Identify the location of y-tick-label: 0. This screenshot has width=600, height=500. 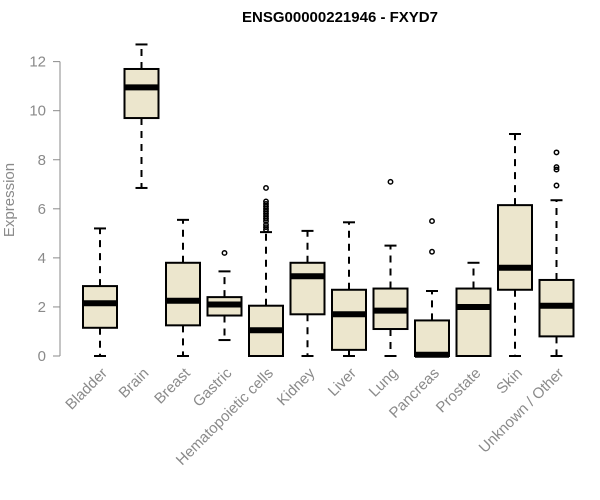
(42, 356).